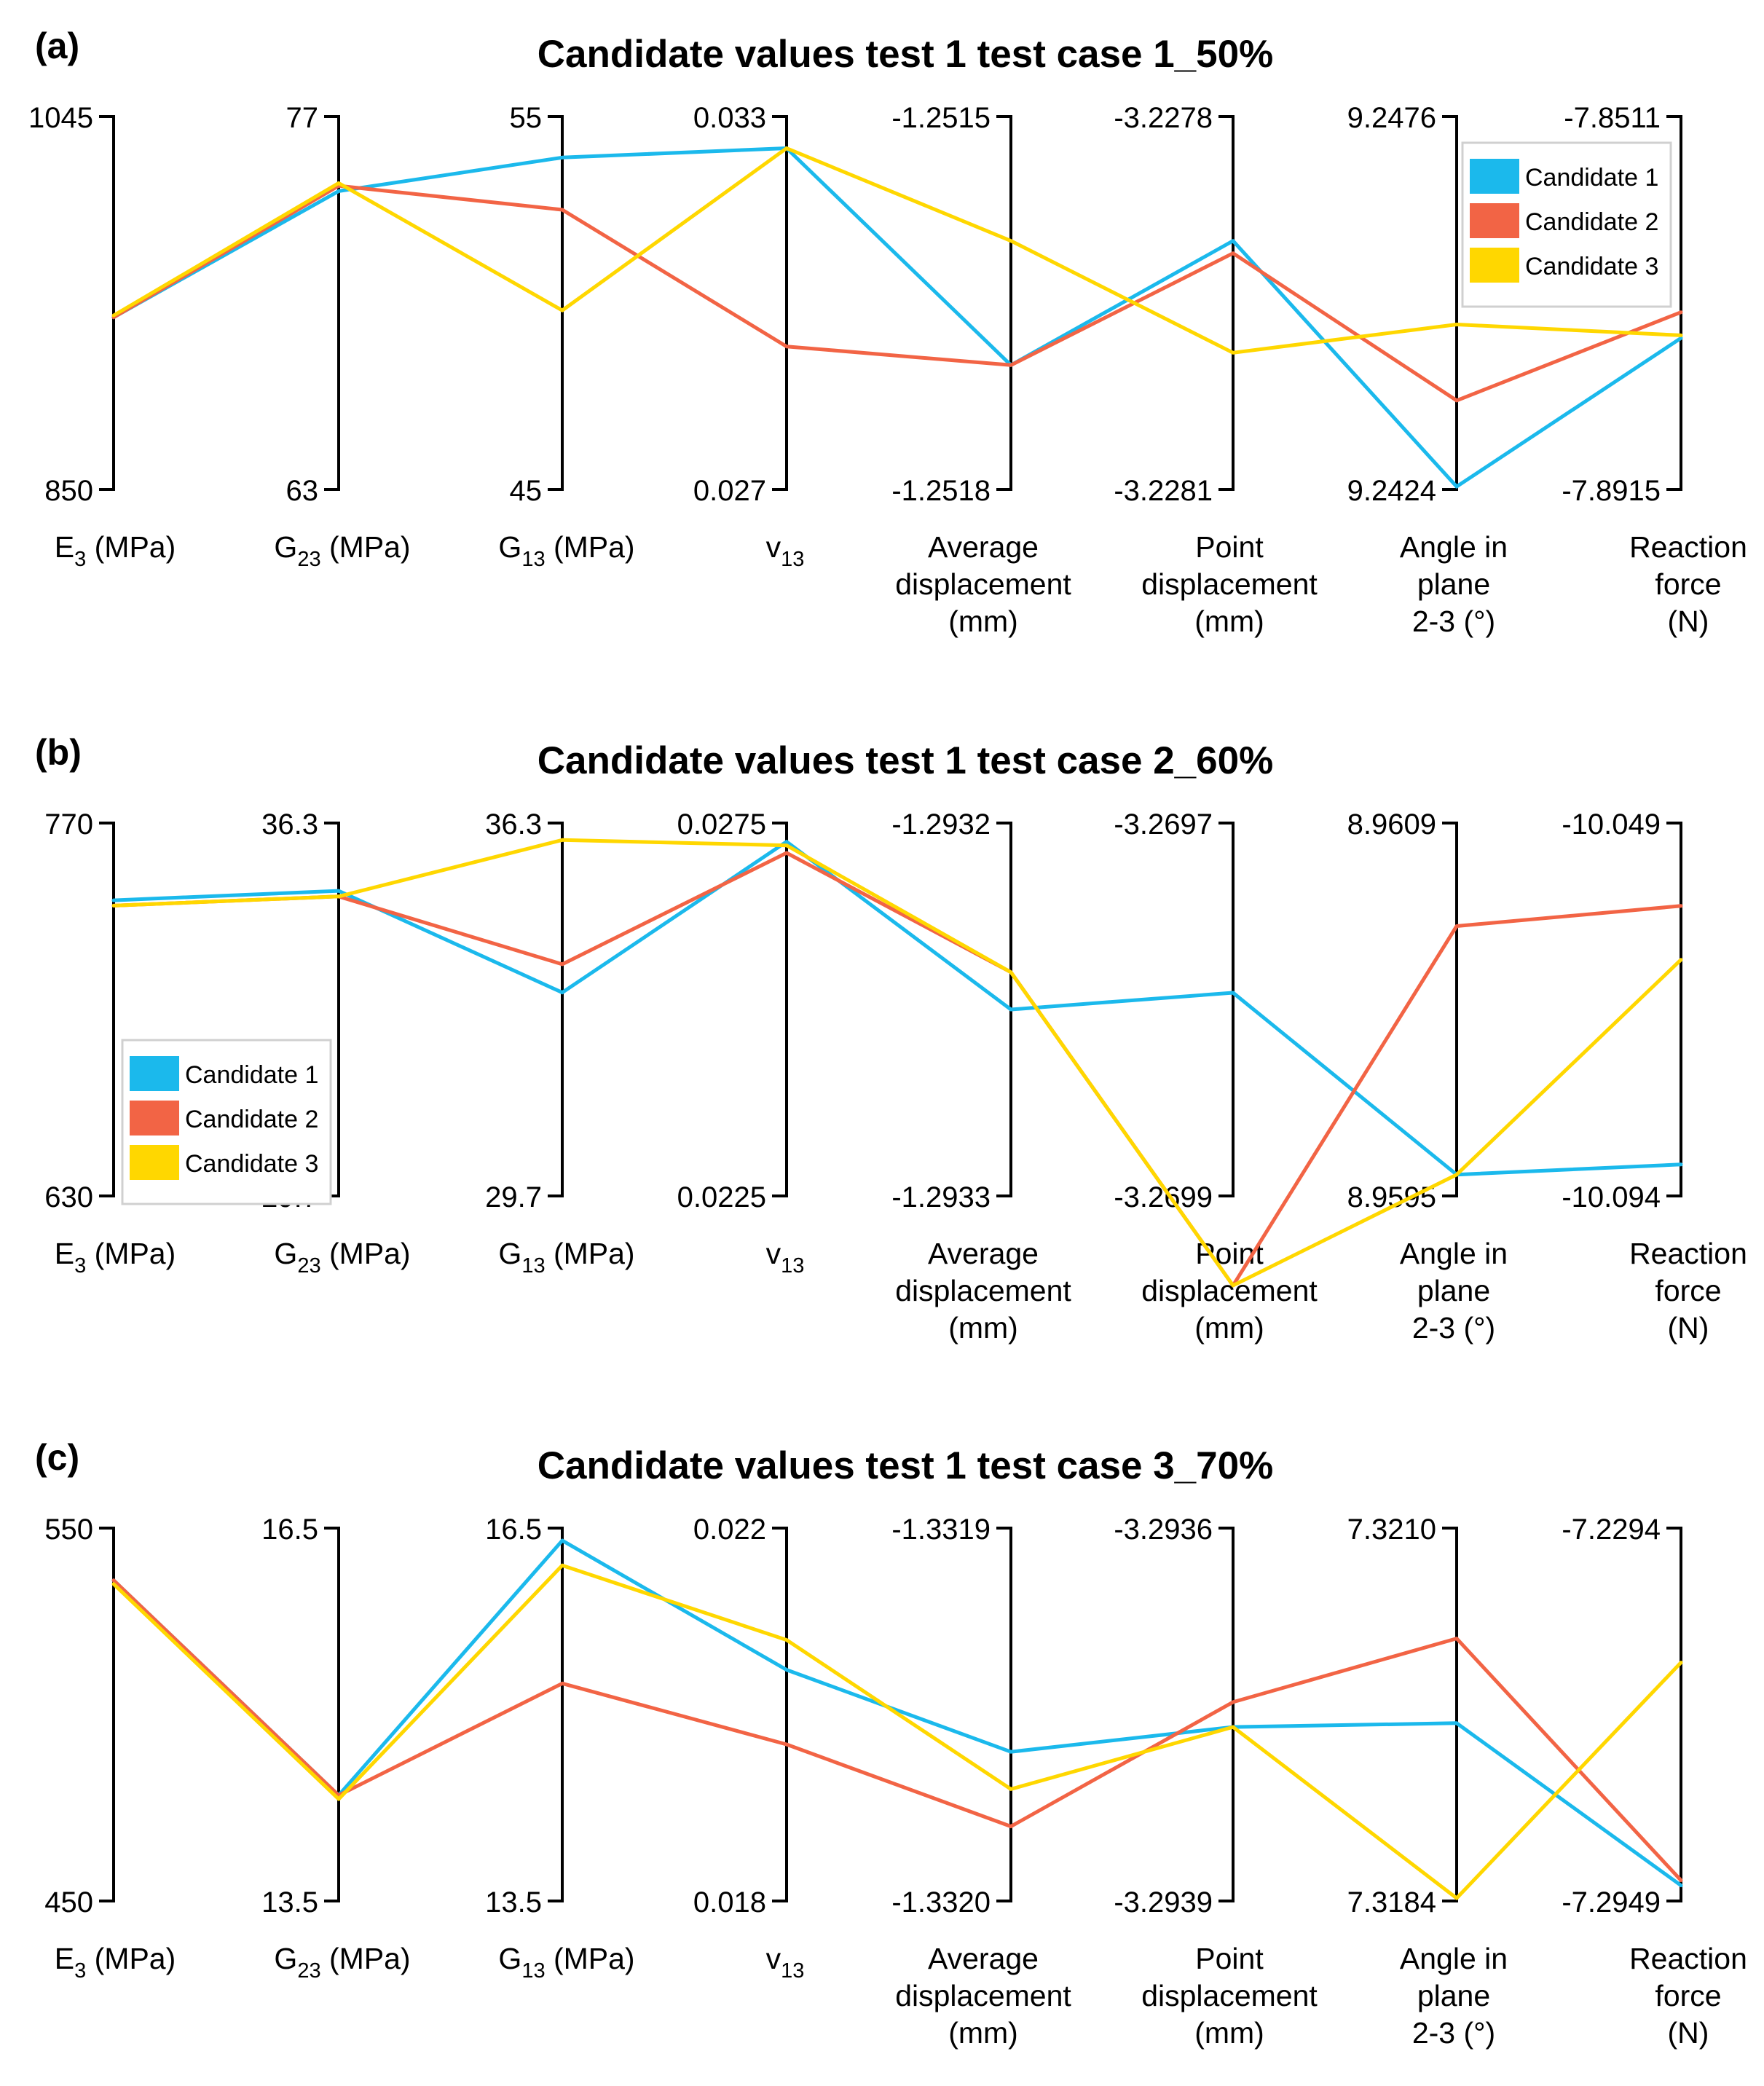  I want to click on tick-label-min: -7.2949, so click(1611, 1902).